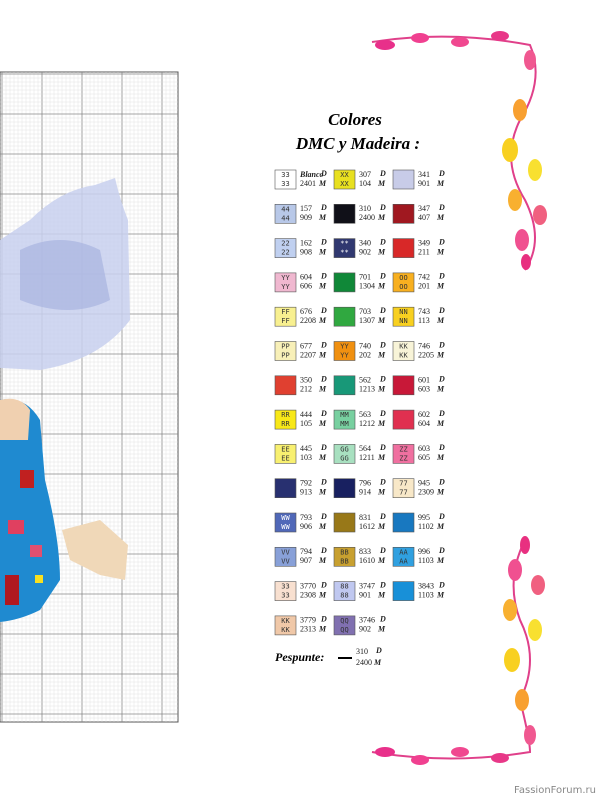  Describe the element at coordinates (306, 380) in the screenshot. I see `dmc-number: 350` at that location.